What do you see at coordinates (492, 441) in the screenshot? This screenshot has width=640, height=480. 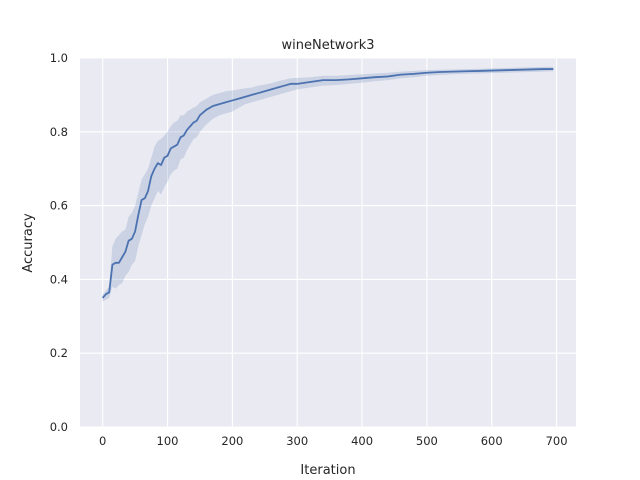 I see `x-tick-label: 600` at bounding box center [492, 441].